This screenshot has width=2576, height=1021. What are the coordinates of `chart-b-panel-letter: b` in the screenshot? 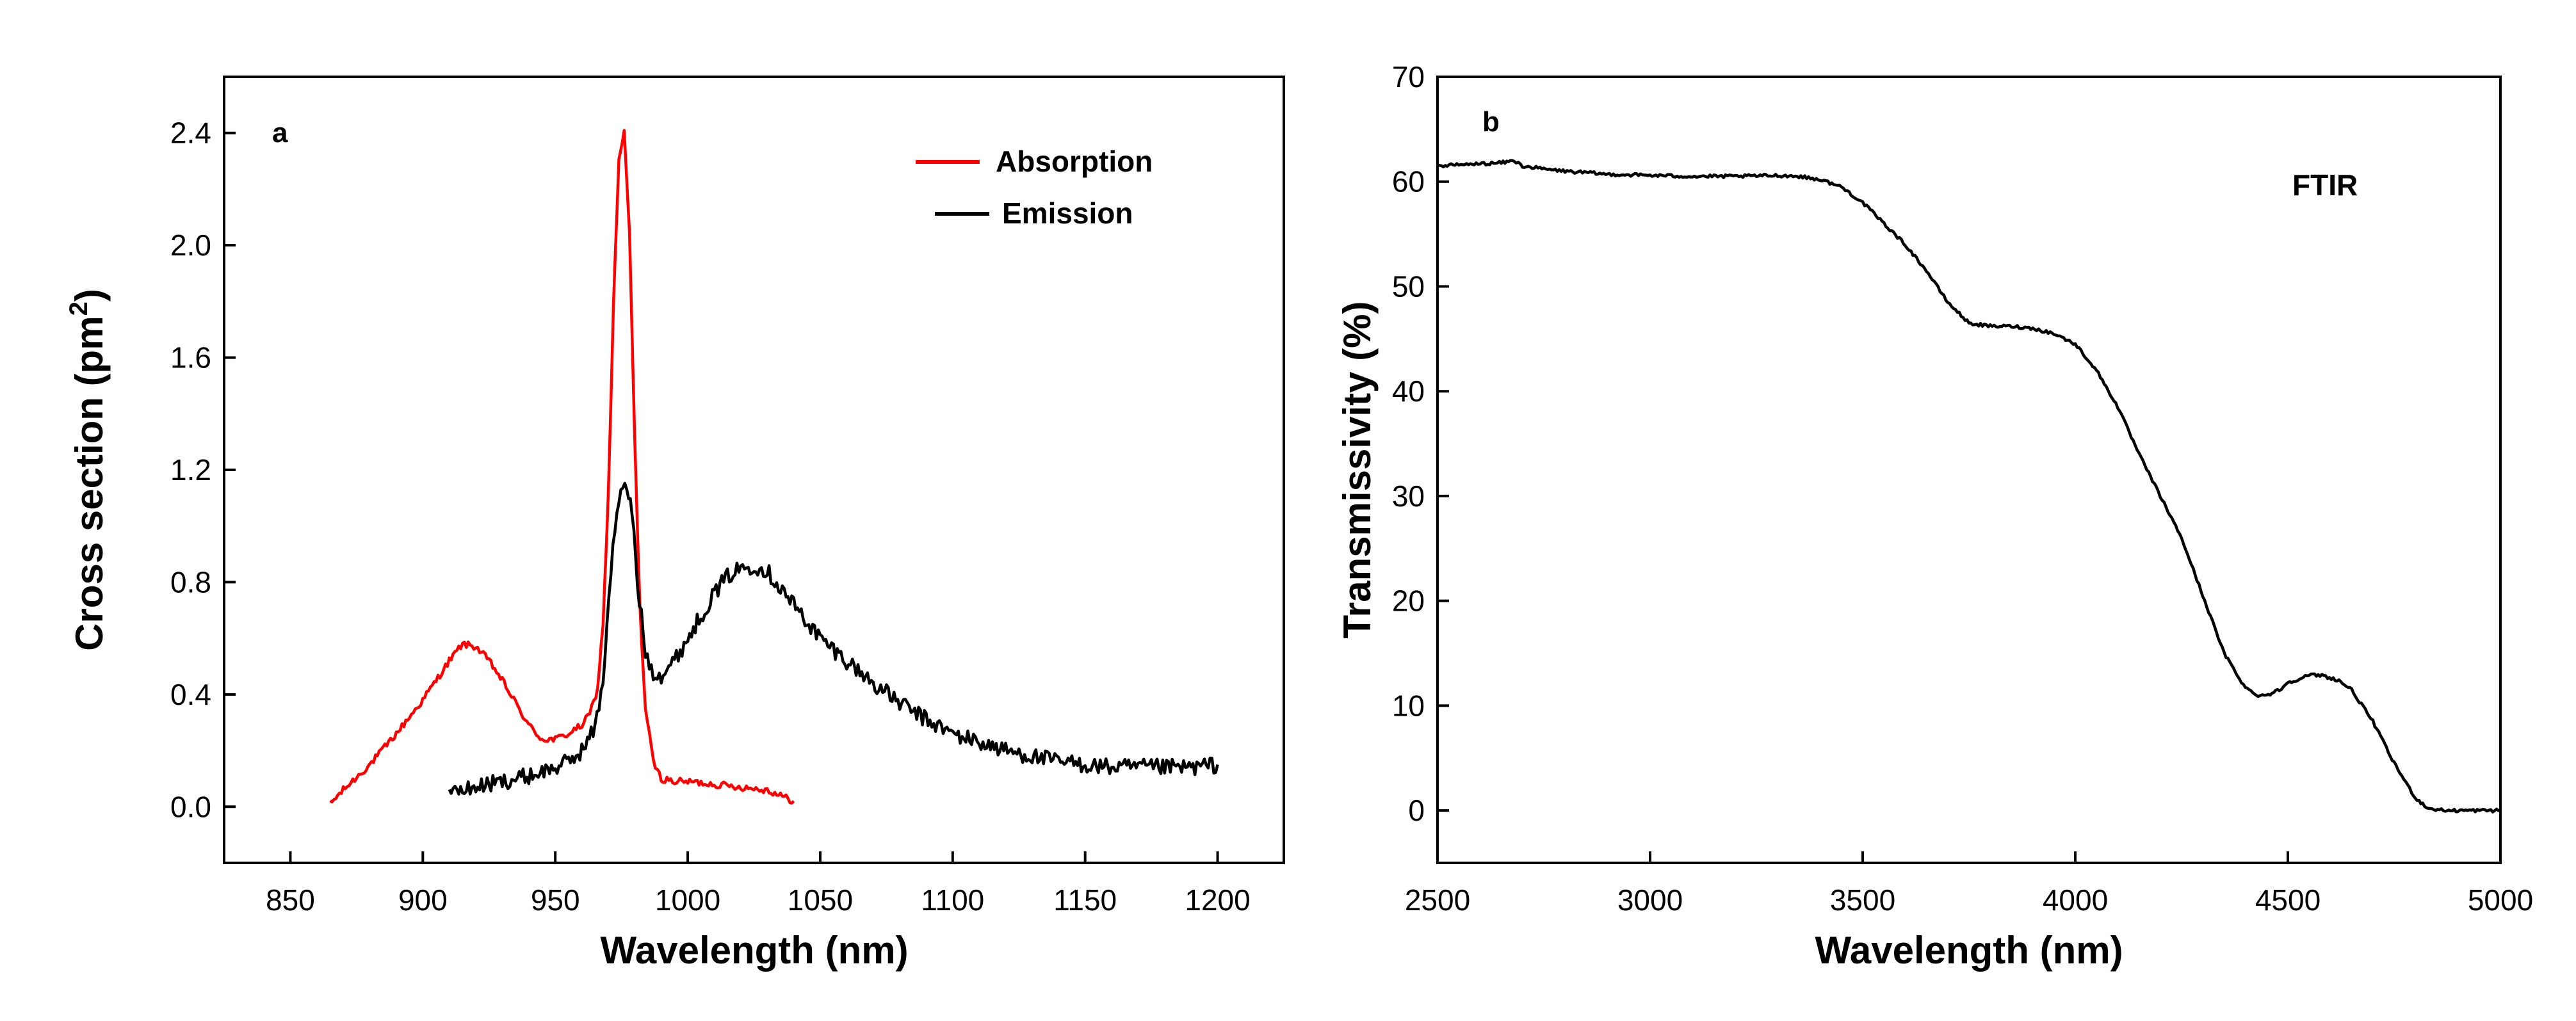 It's located at (1491, 122).